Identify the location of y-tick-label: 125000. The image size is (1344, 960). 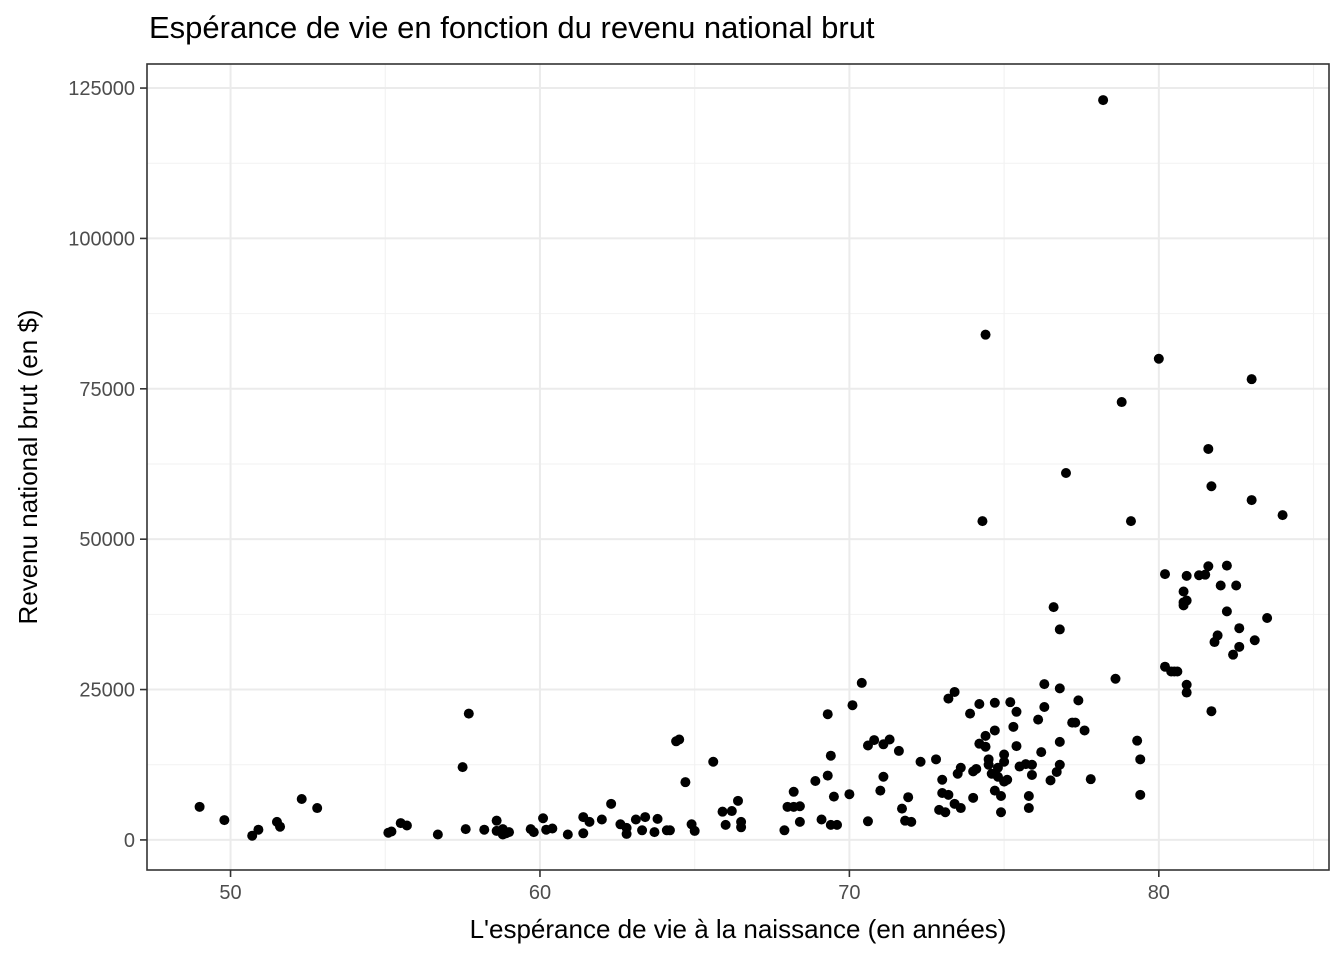
(101, 89).